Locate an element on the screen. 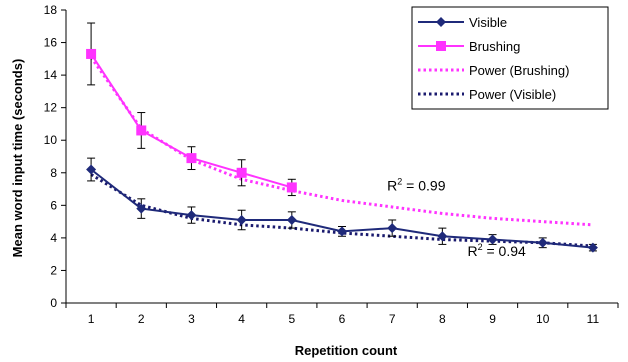  x-tick-label: 5 is located at coordinates (291, 319).